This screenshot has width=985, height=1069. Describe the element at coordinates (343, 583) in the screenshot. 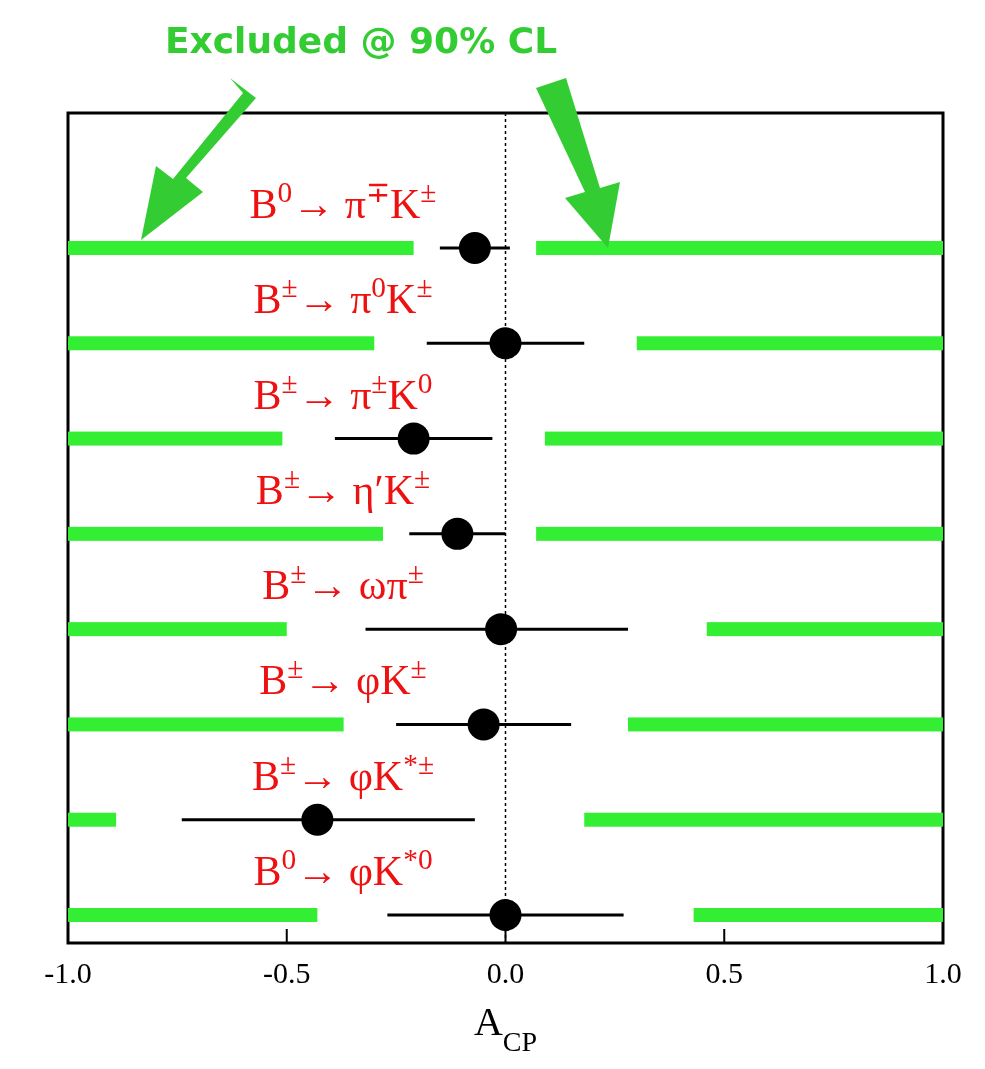

I see `y-tick-label: B$^{±}$→ ωπ$^{±}$` at that location.